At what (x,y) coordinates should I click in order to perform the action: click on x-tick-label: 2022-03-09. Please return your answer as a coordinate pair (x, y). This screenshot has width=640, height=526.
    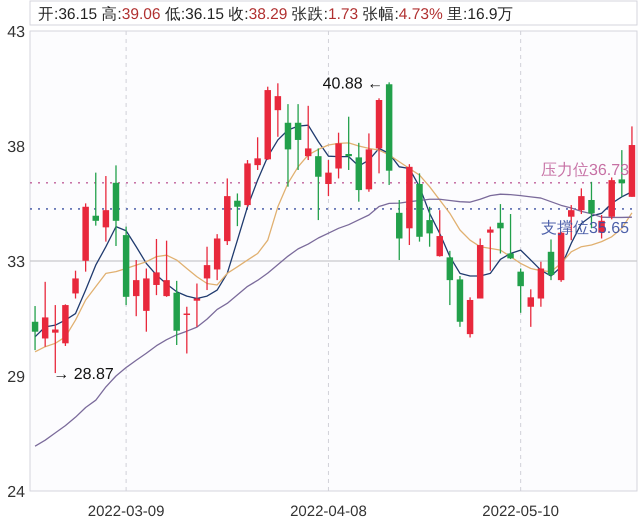
    Looking at the image, I should click on (126, 511).